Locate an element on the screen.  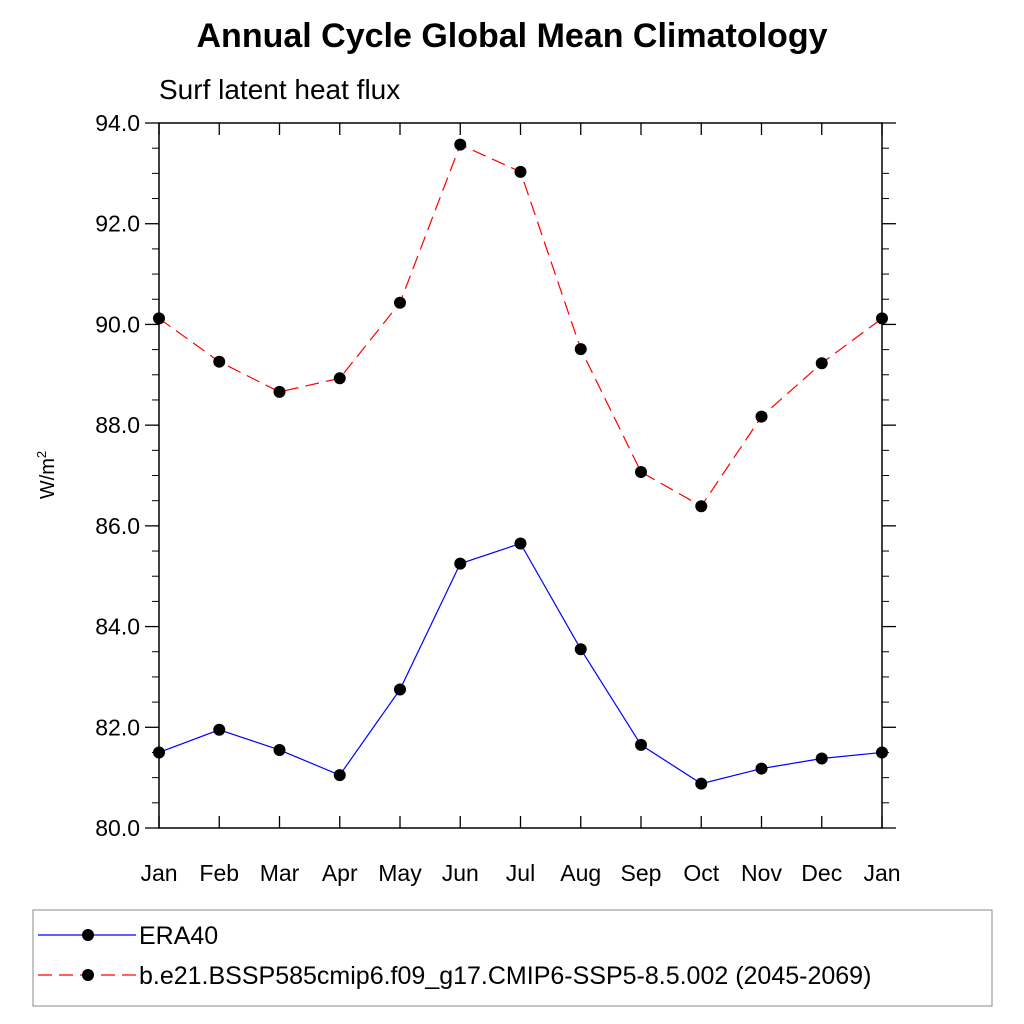
y-tick-label: 80.0 is located at coordinates (117, 828).